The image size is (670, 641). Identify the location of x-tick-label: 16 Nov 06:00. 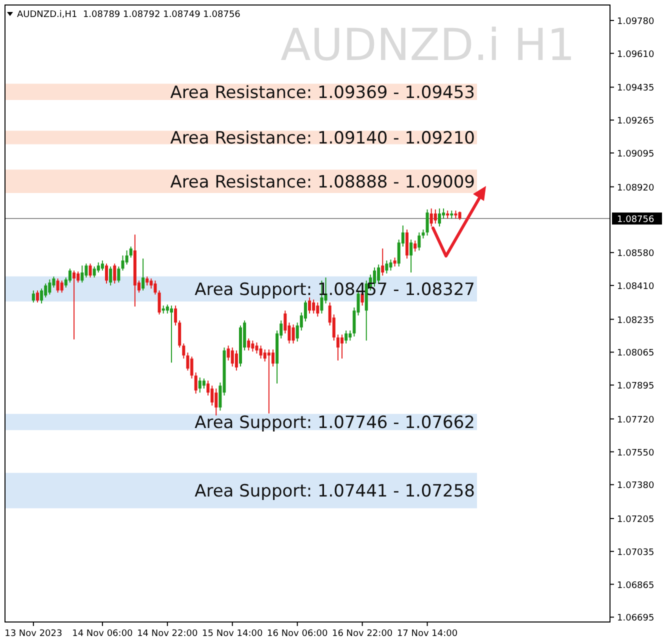
(297, 634).